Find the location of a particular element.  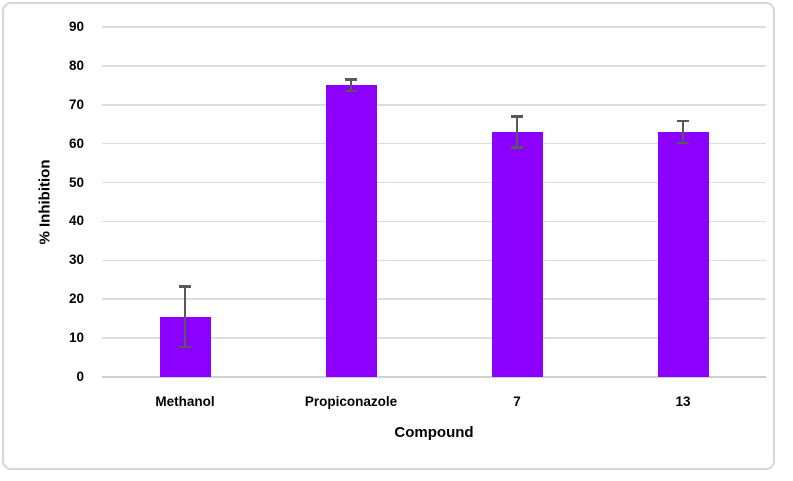

x-axis-line is located at coordinates (434, 377).